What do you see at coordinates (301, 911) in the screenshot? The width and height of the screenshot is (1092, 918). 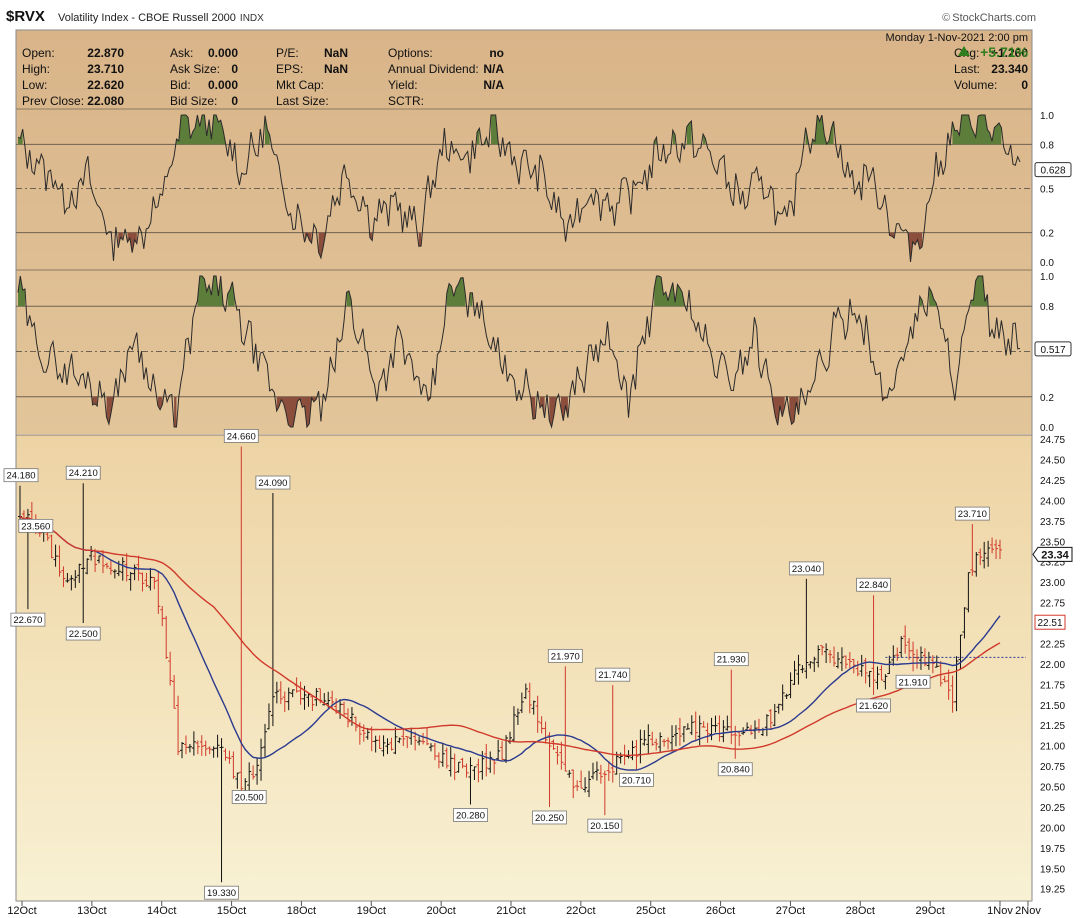 I see `date-tick-label: 18Oct` at bounding box center [301, 911].